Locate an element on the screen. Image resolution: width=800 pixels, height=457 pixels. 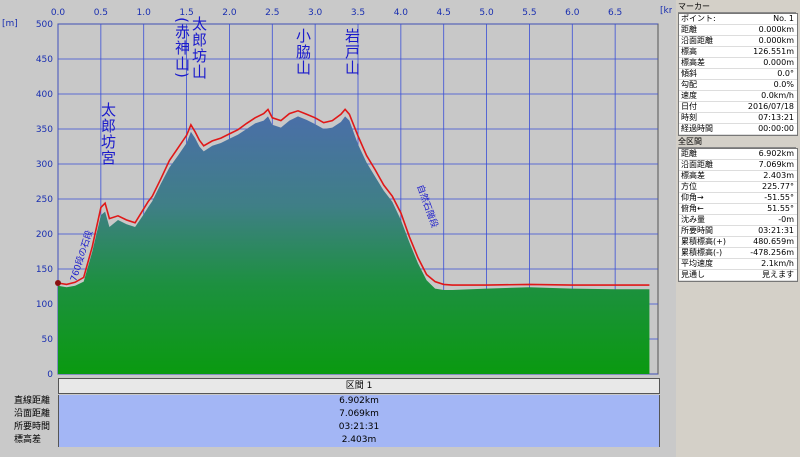
annotation-label: 小脇山 is located at coordinates (303, 52).